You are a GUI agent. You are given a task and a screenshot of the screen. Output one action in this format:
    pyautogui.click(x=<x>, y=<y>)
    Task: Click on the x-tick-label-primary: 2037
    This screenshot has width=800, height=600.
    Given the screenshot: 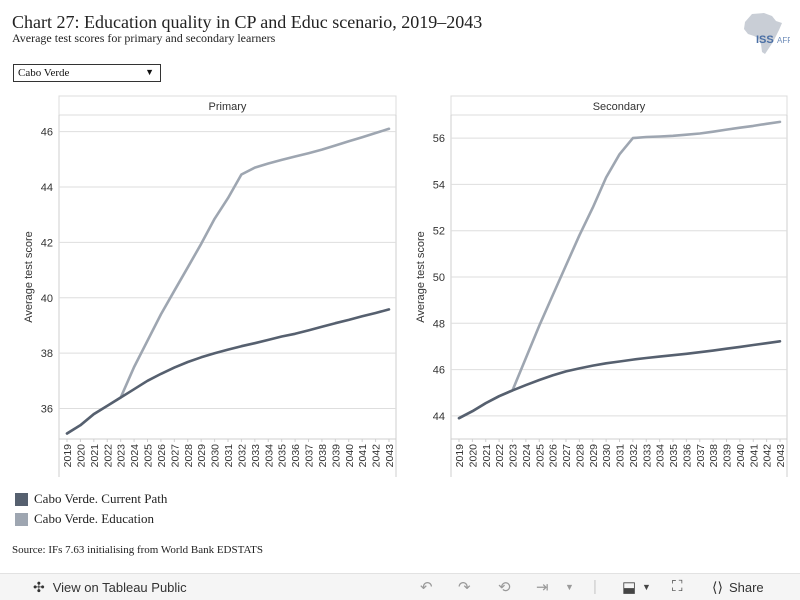 What is the action you would take?
    pyautogui.click(x=310, y=456)
    